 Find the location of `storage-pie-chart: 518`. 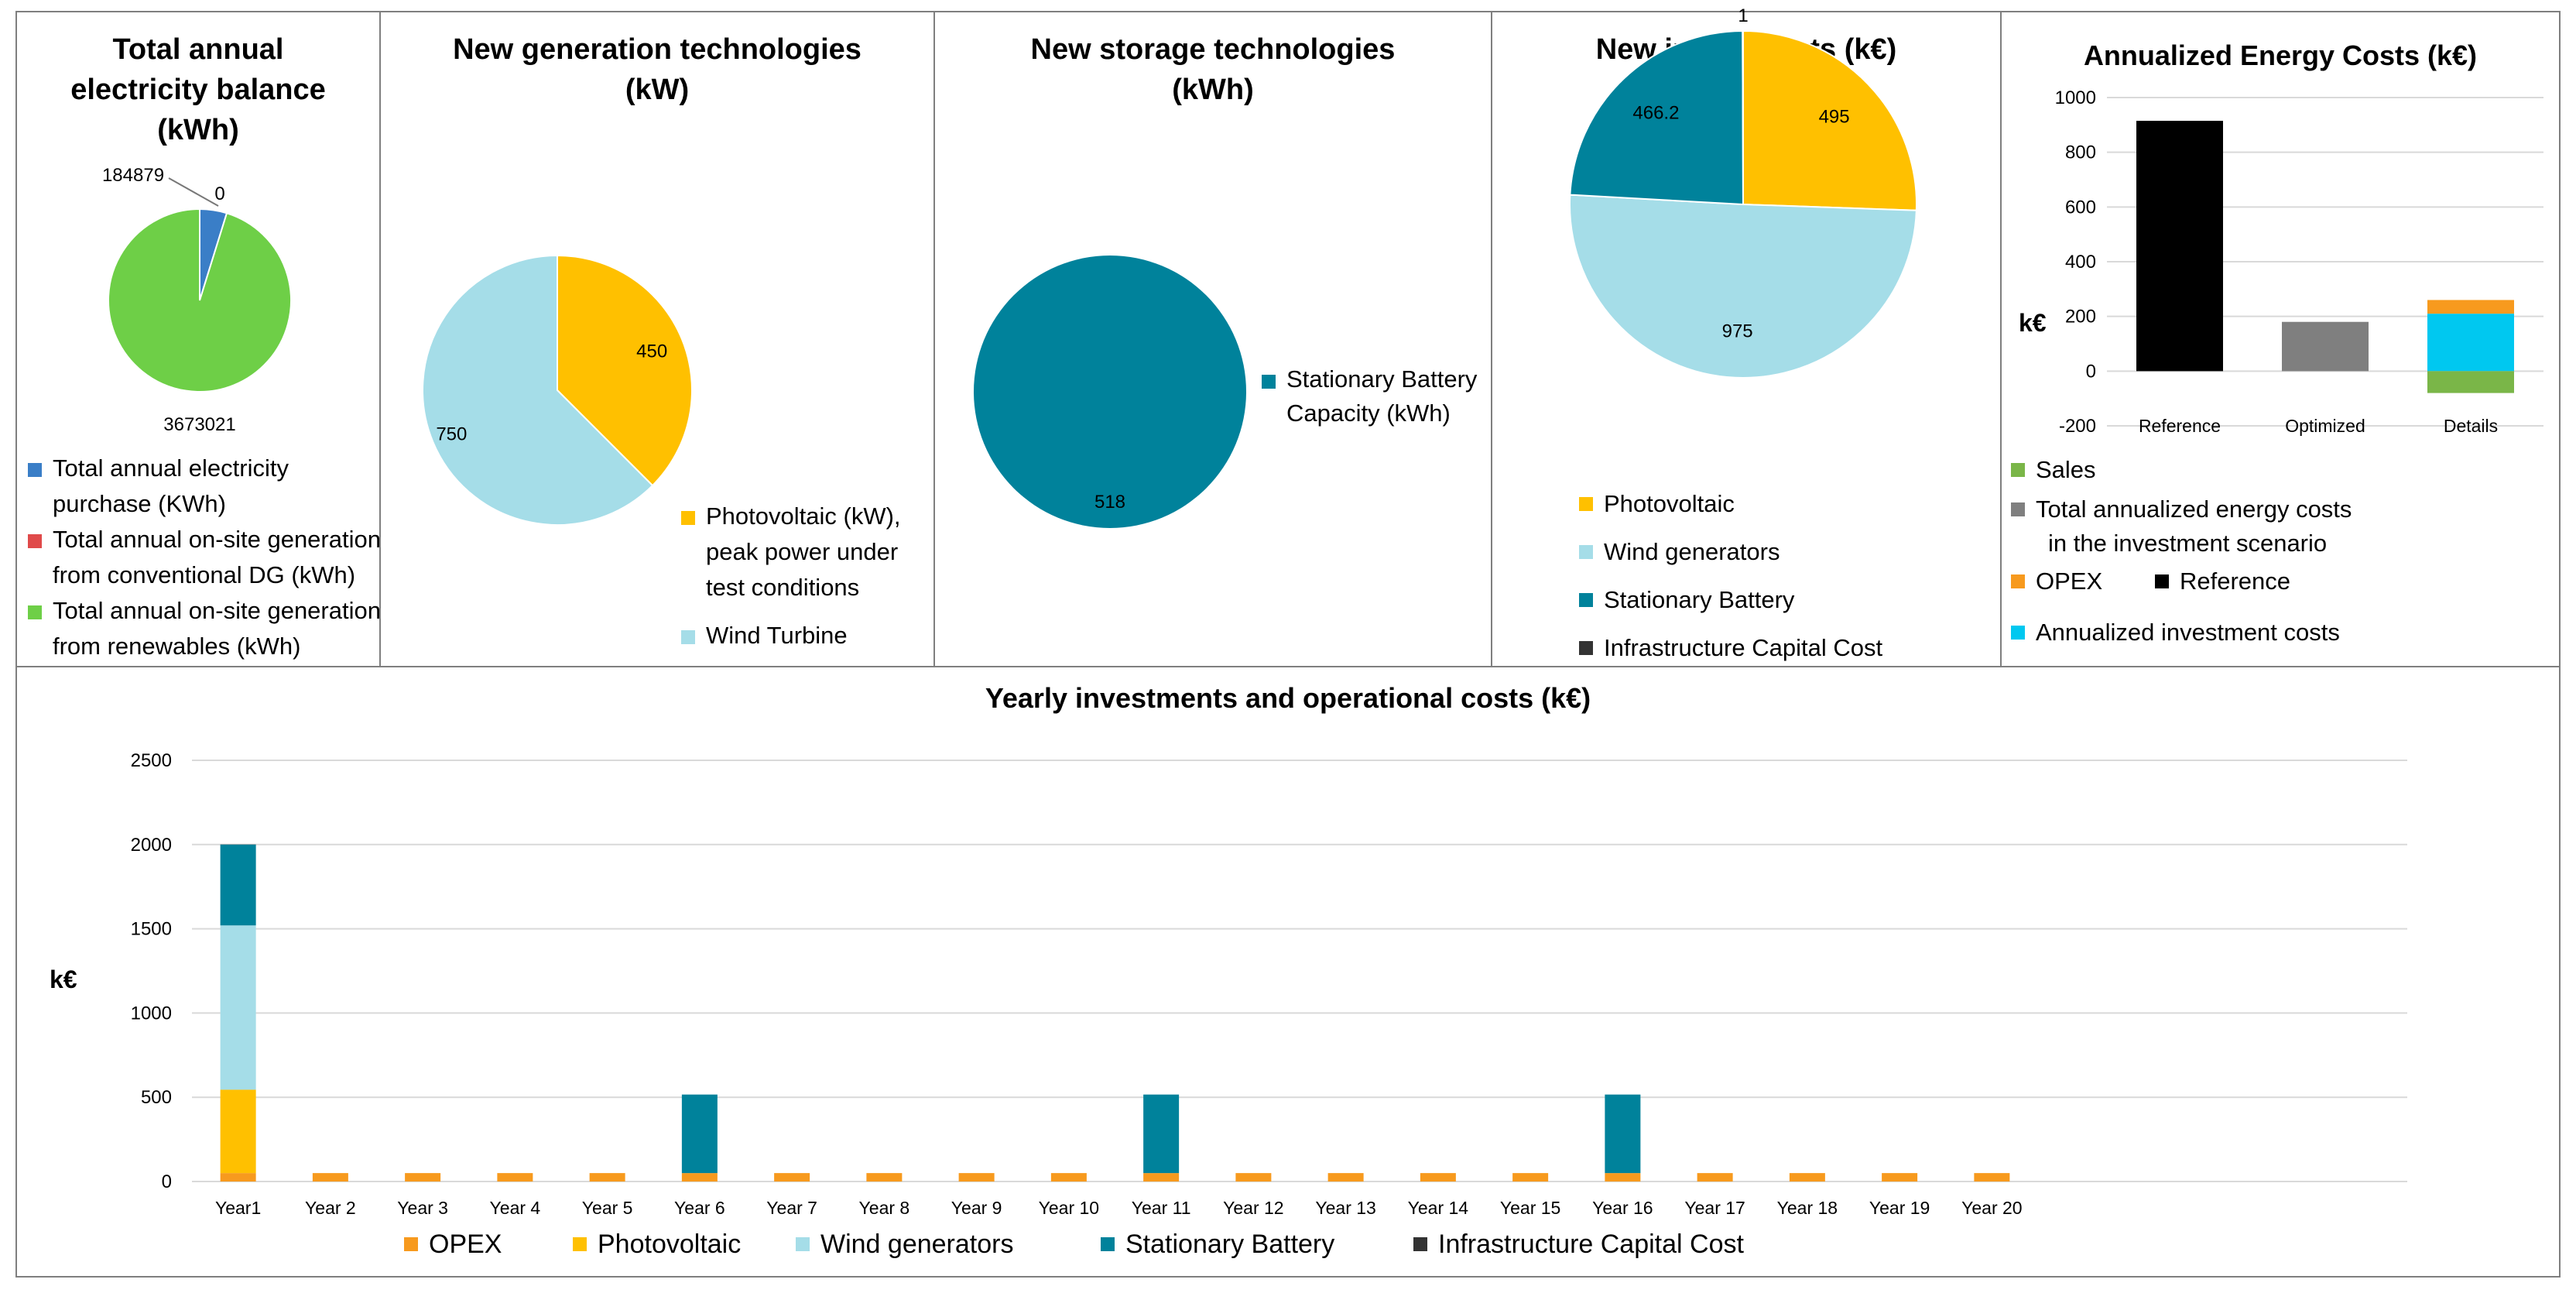

storage-pie-chart: 518 is located at coordinates (1110, 392).